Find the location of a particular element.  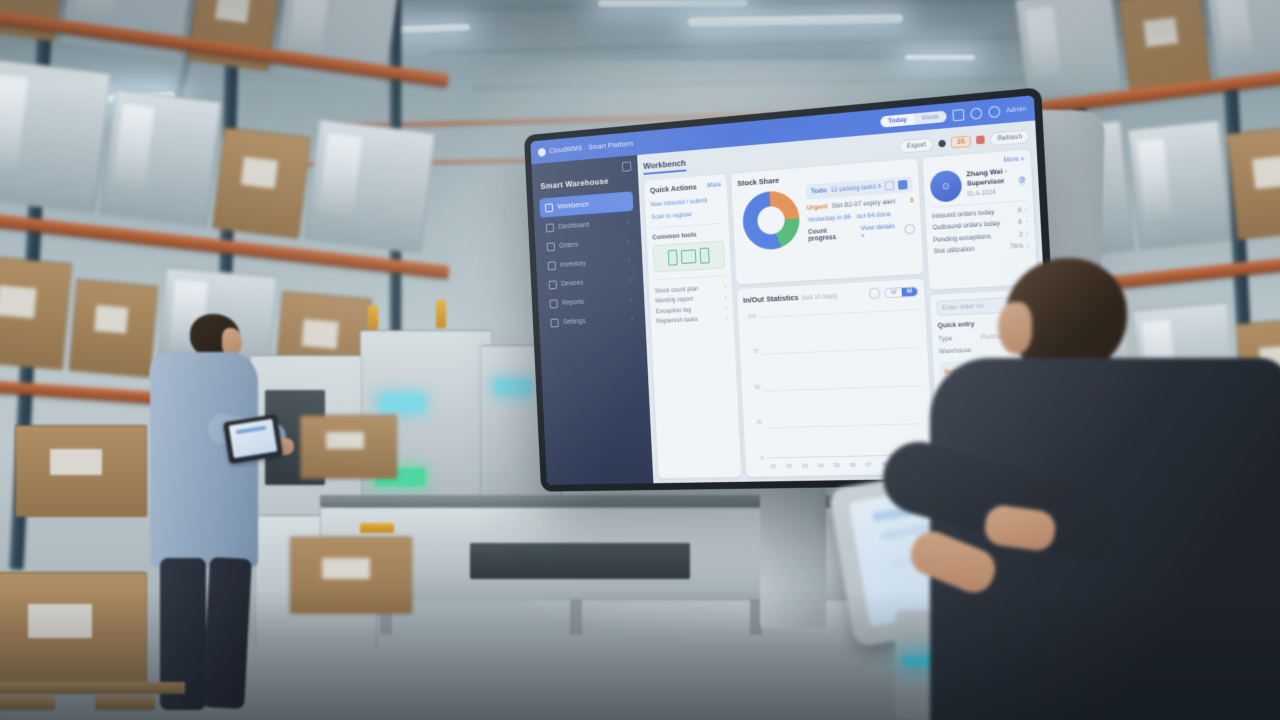

bar-chart-head: In/Out Statistics (last 10 days) W M is located at coordinates (831, 295).